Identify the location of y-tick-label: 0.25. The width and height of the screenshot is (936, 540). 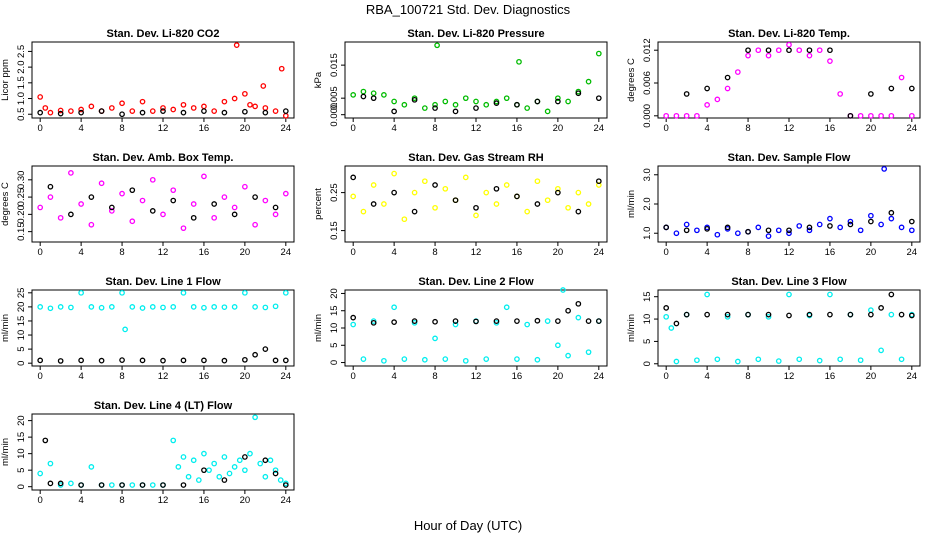
(21, 197).